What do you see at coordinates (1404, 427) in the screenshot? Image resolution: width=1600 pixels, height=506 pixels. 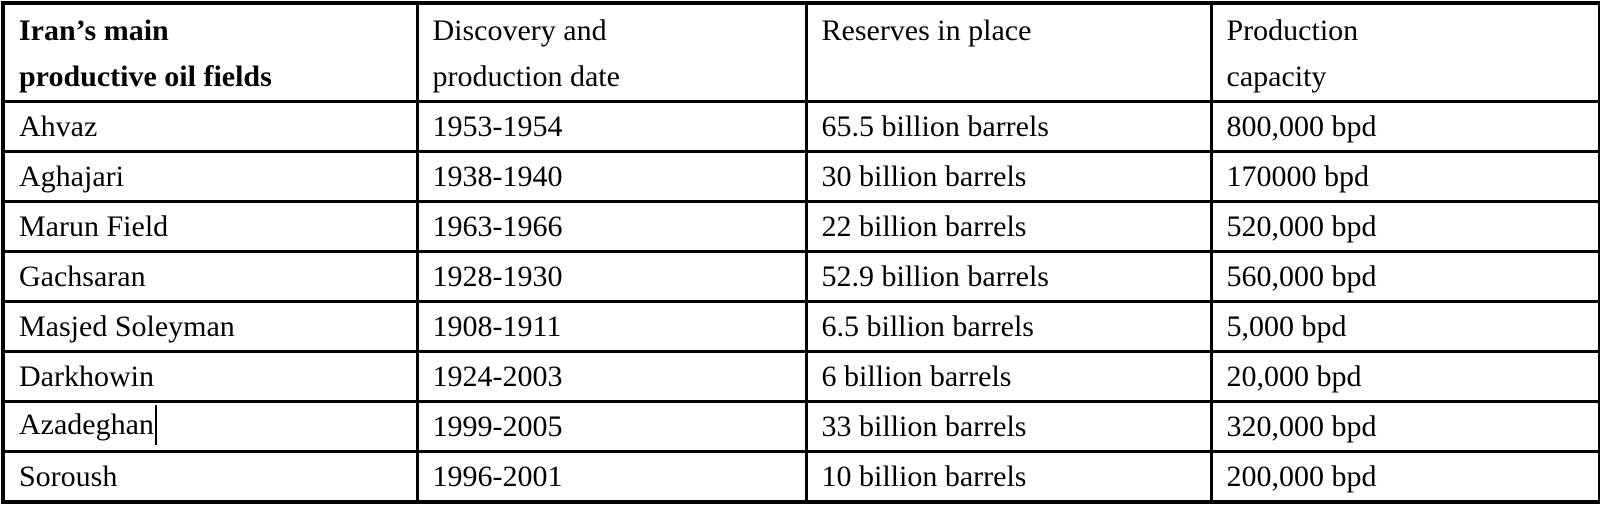 I see `cell-capacity: 320,000 bpd` at bounding box center [1404, 427].